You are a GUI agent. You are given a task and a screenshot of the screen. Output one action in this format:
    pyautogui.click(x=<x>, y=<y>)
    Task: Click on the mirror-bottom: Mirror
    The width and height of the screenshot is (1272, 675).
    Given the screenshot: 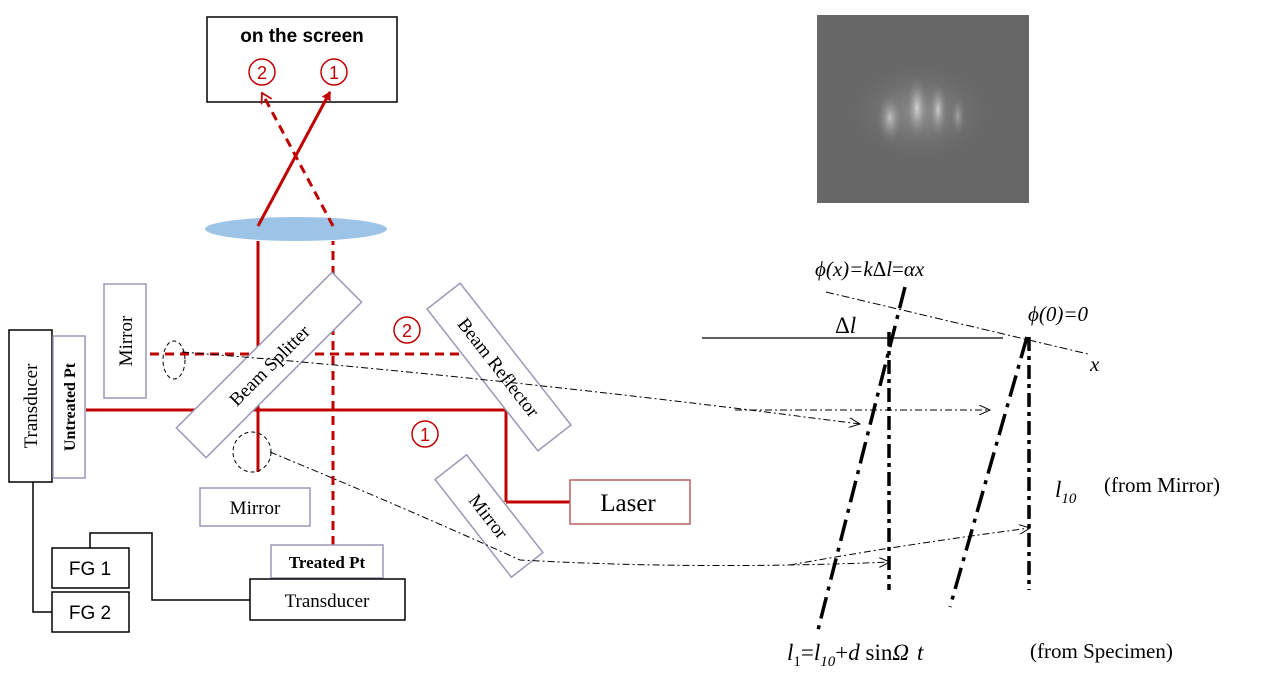 What is the action you would take?
    pyautogui.click(x=255, y=507)
    